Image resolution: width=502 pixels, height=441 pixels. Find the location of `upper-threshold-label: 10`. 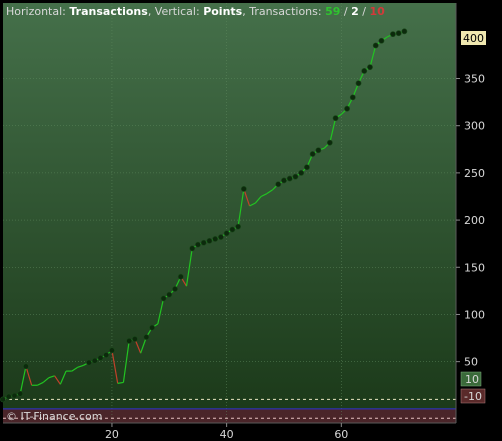

upper-threshold-label: 10 is located at coordinates (472, 379).